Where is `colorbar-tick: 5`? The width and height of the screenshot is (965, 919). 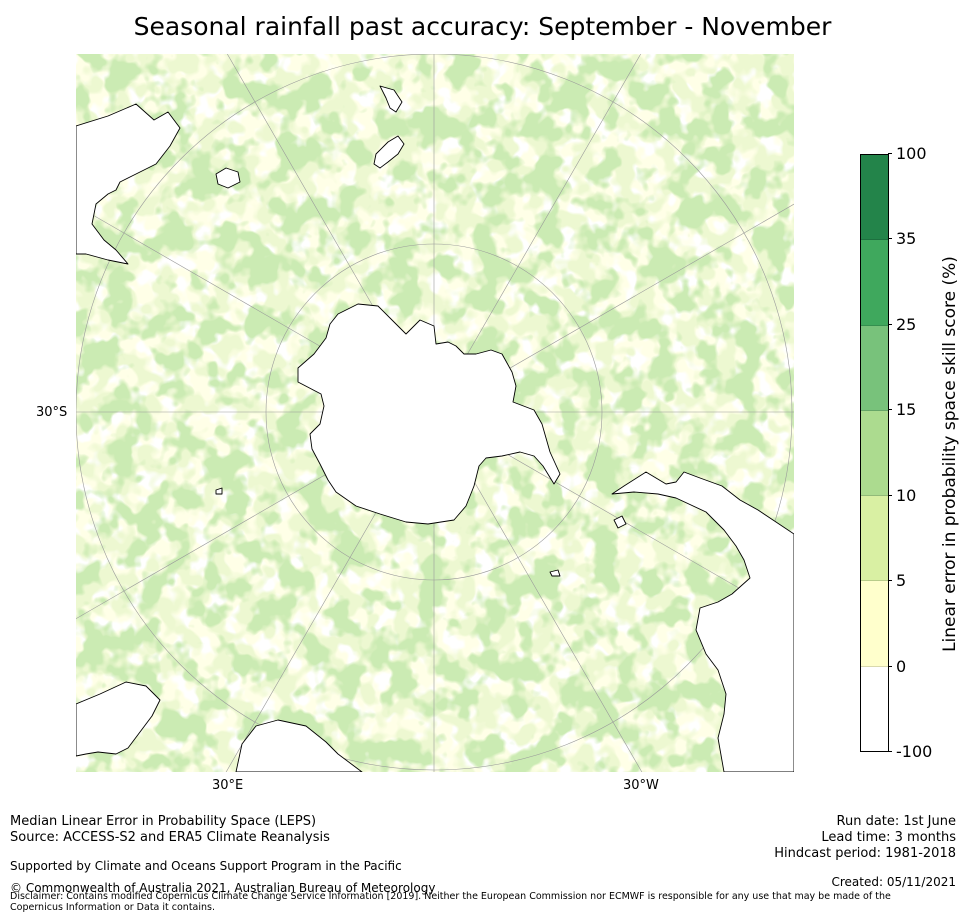
colorbar-tick: 5 is located at coordinates (897, 581).